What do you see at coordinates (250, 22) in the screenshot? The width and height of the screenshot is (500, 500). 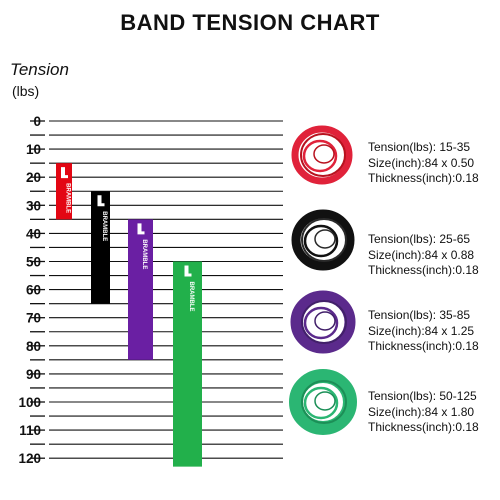 I see `chart-title: BAND TENSION CHART` at bounding box center [250, 22].